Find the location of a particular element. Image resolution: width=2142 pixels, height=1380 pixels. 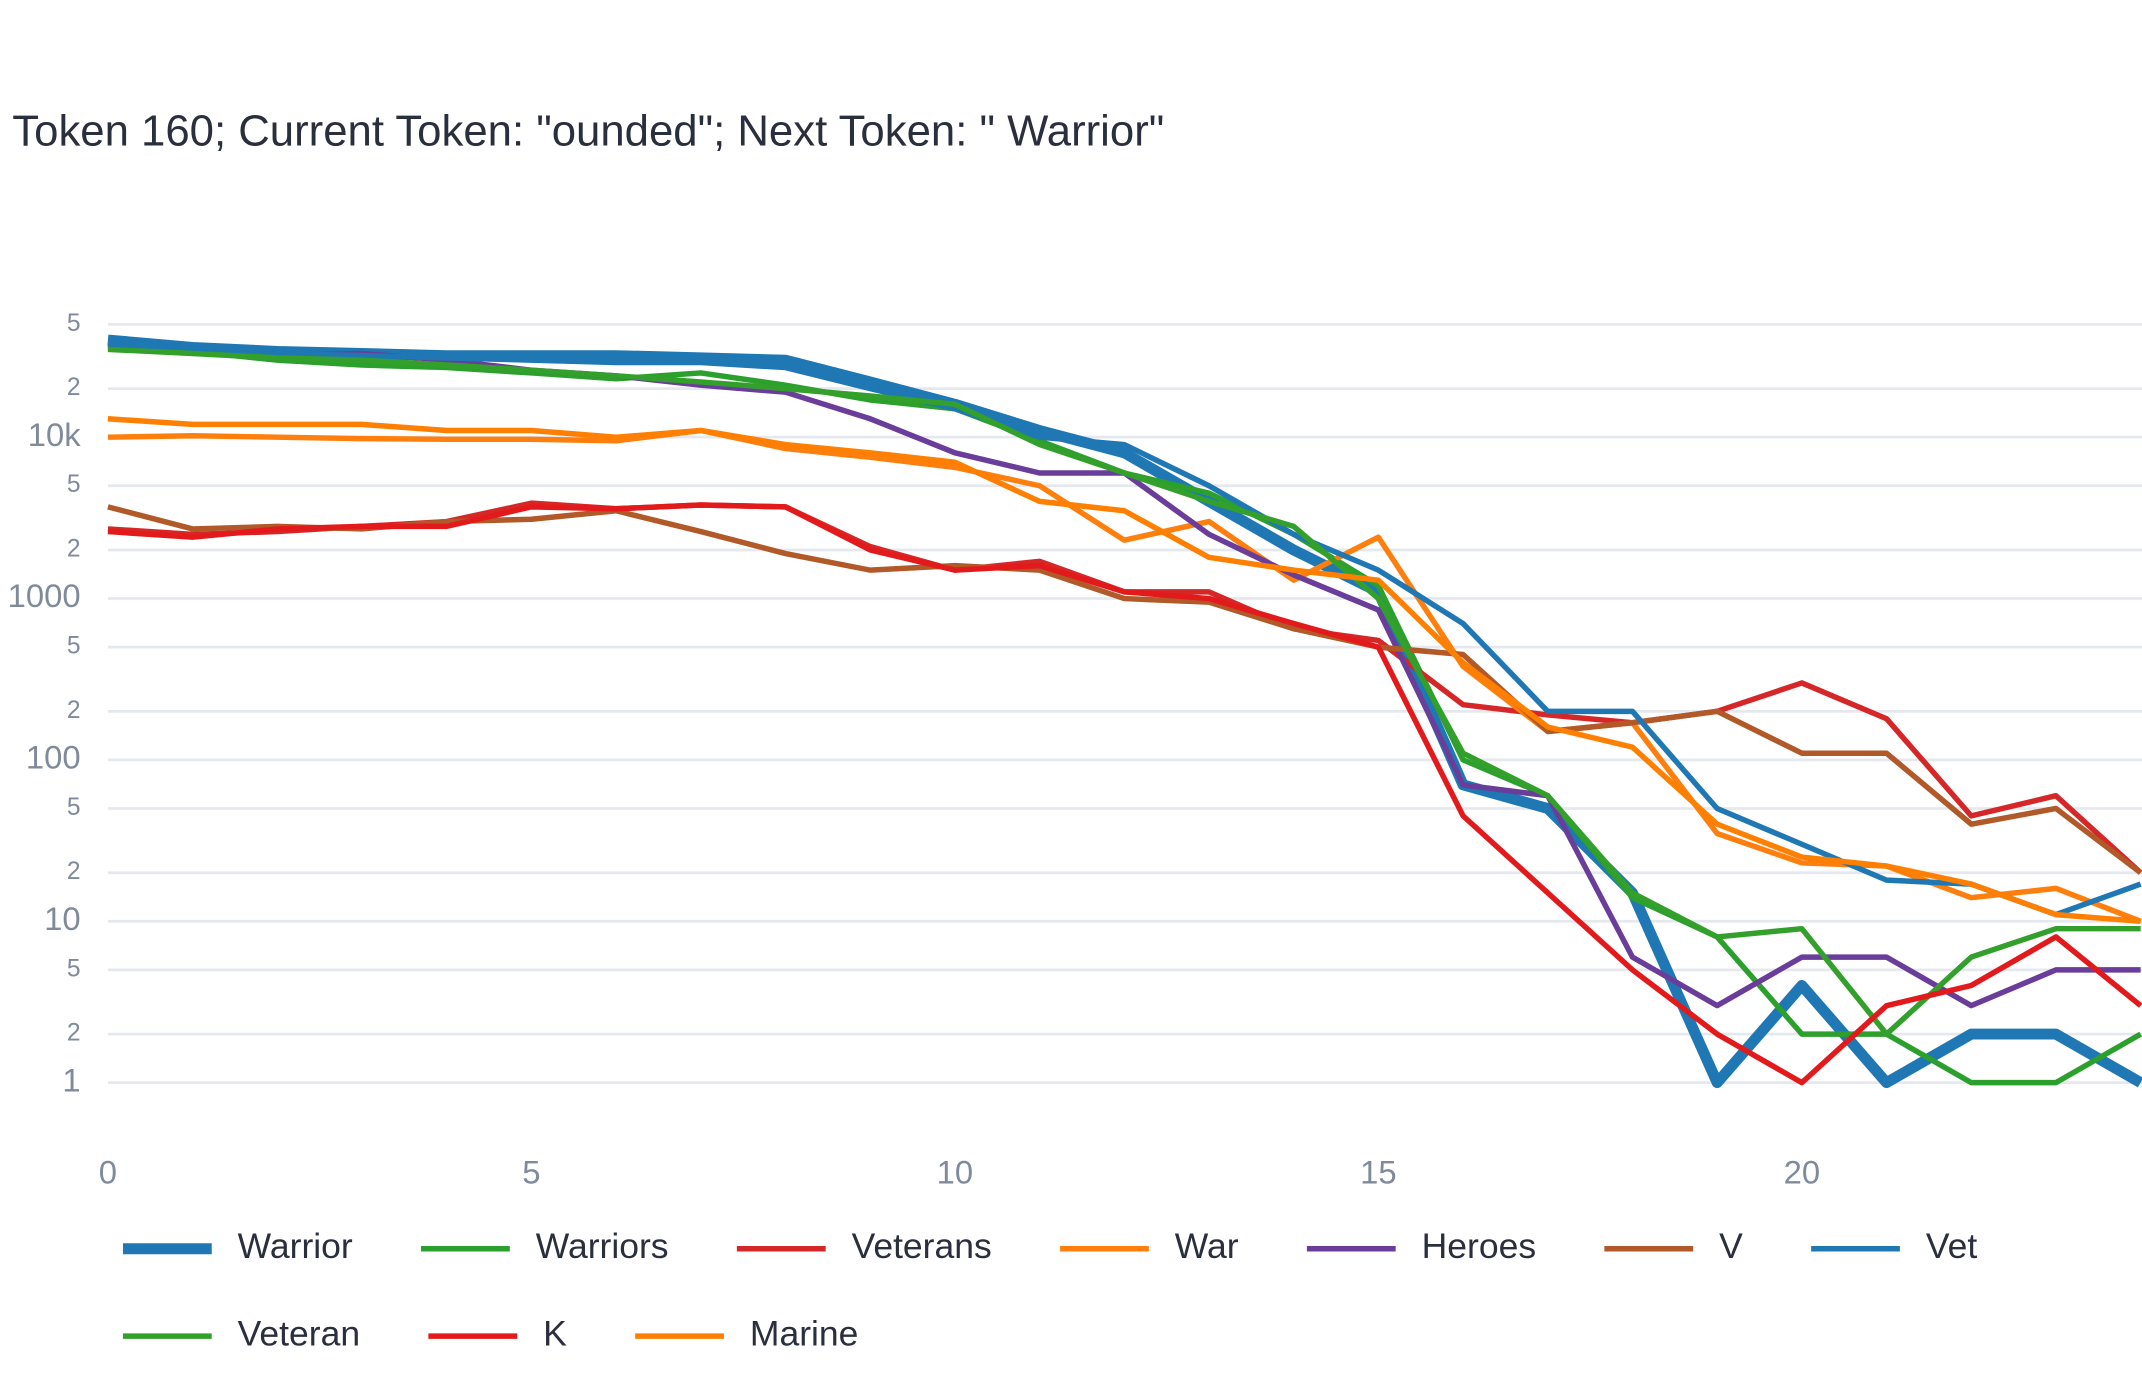

legend-item: Warriors is located at coordinates (545, 1246).